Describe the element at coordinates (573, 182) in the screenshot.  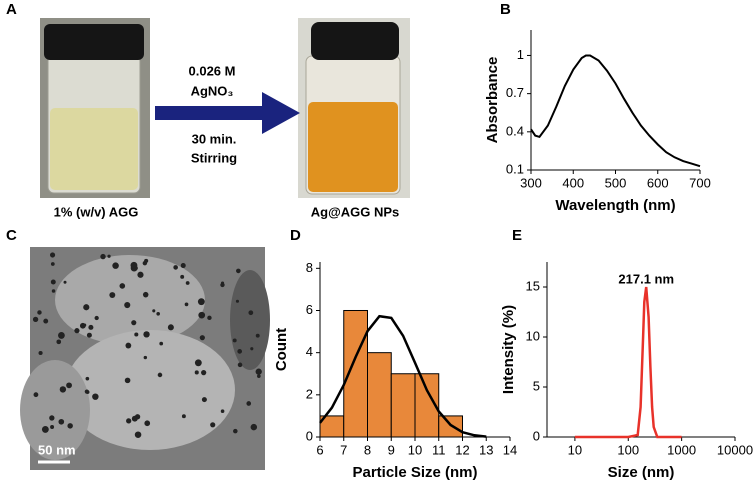
I see `x-tick-label: 400` at that location.